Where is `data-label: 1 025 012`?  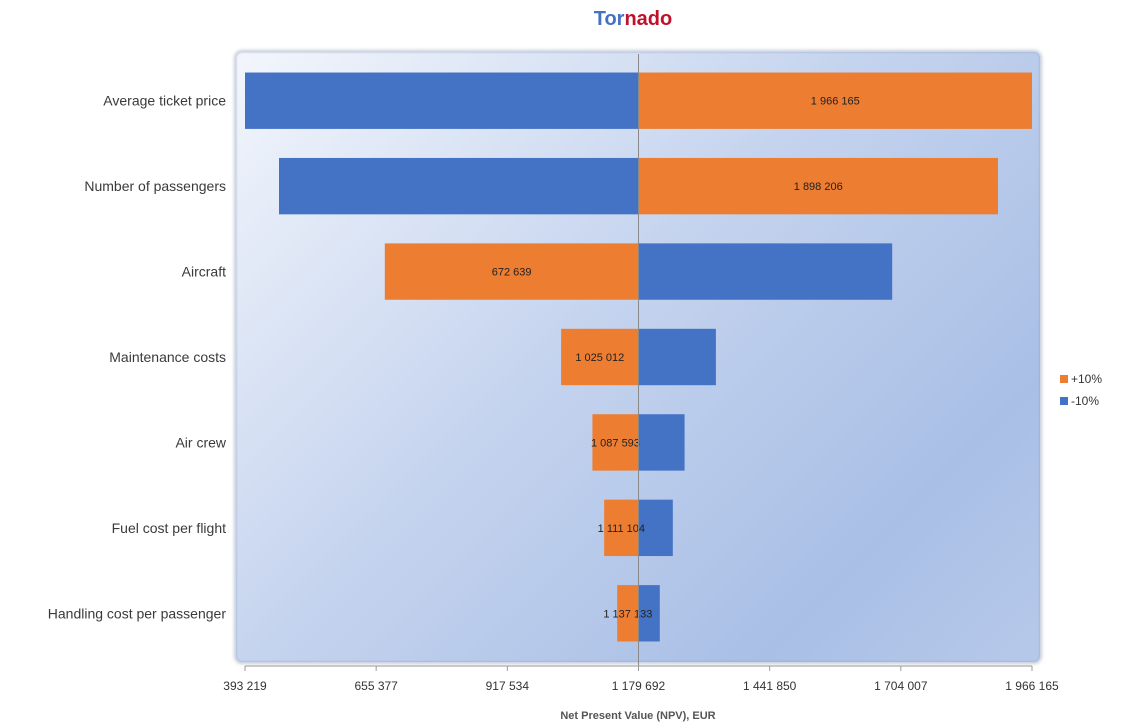 data-label: 1 025 012 is located at coordinates (599, 358).